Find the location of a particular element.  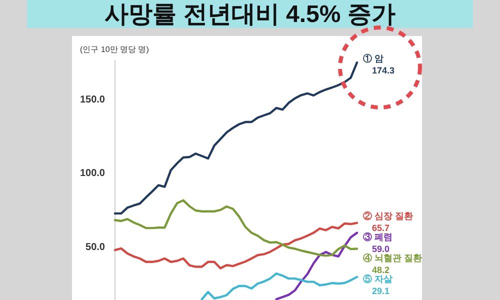

data-label: 174.3 is located at coordinates (383, 71).